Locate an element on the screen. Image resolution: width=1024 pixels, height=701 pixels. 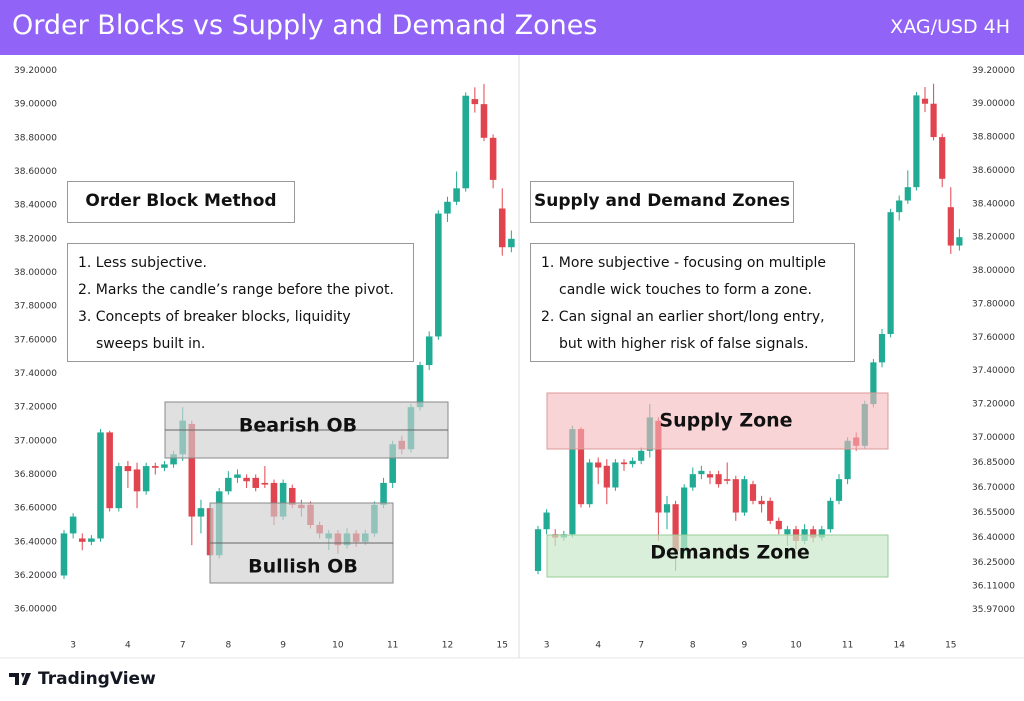
y-tick-label: 36.70000 is located at coordinates (993, 488).